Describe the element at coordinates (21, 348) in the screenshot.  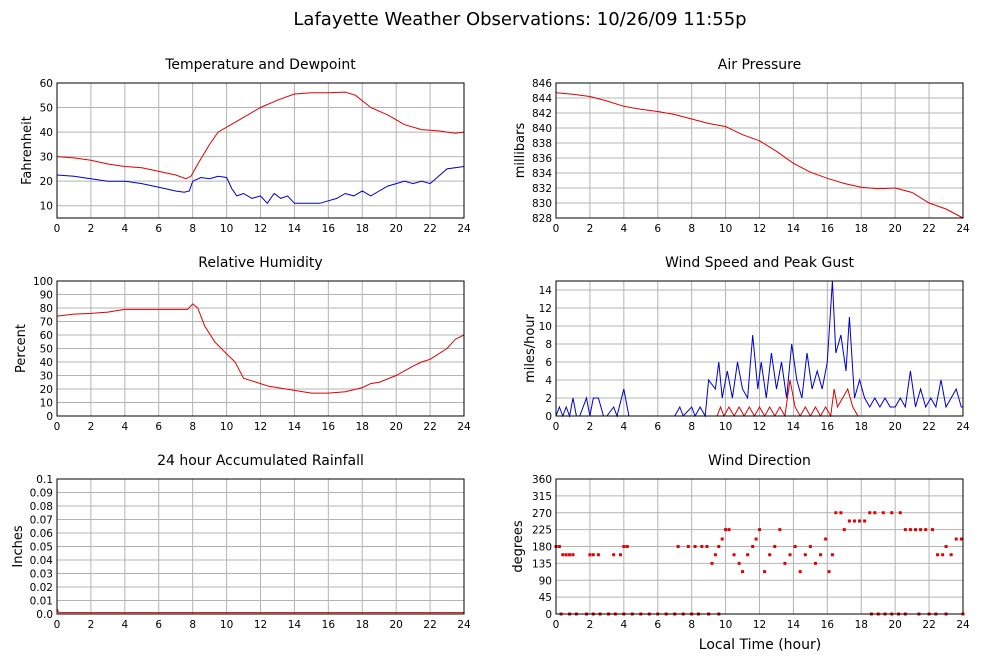
I see `humidity-y-axis-label: Percent` at that location.